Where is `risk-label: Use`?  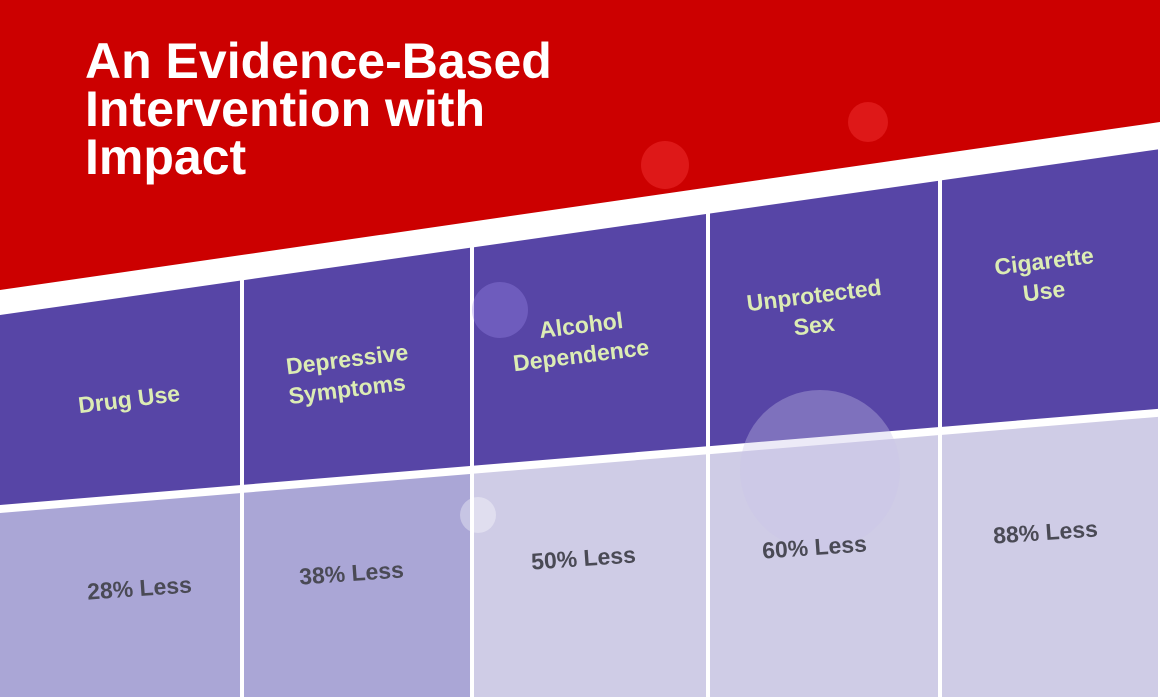
risk-label: Use is located at coordinates (1043, 291).